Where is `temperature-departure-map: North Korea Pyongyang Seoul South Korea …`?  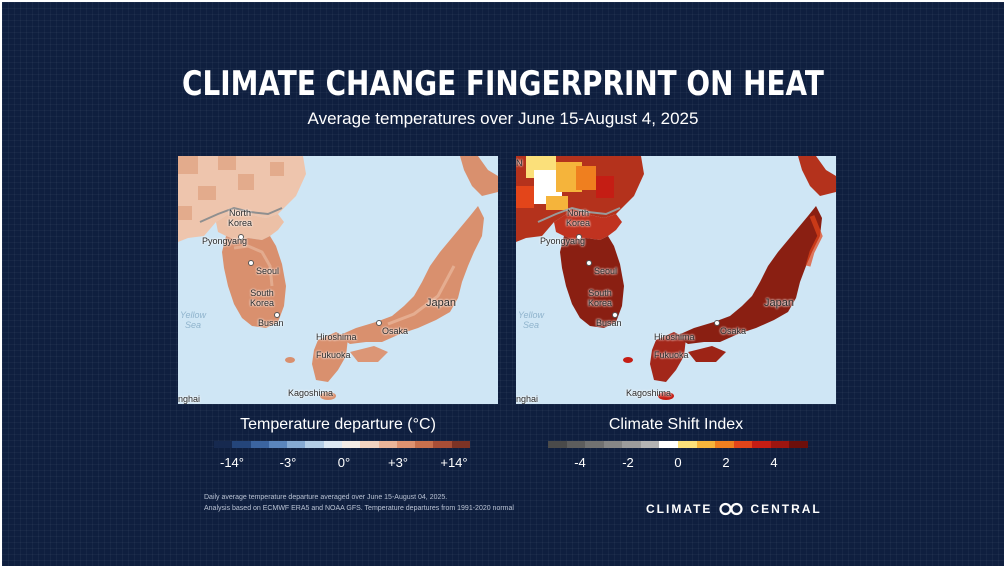 temperature-departure-map: North Korea Pyongyang Seoul South Korea … is located at coordinates (338, 280).